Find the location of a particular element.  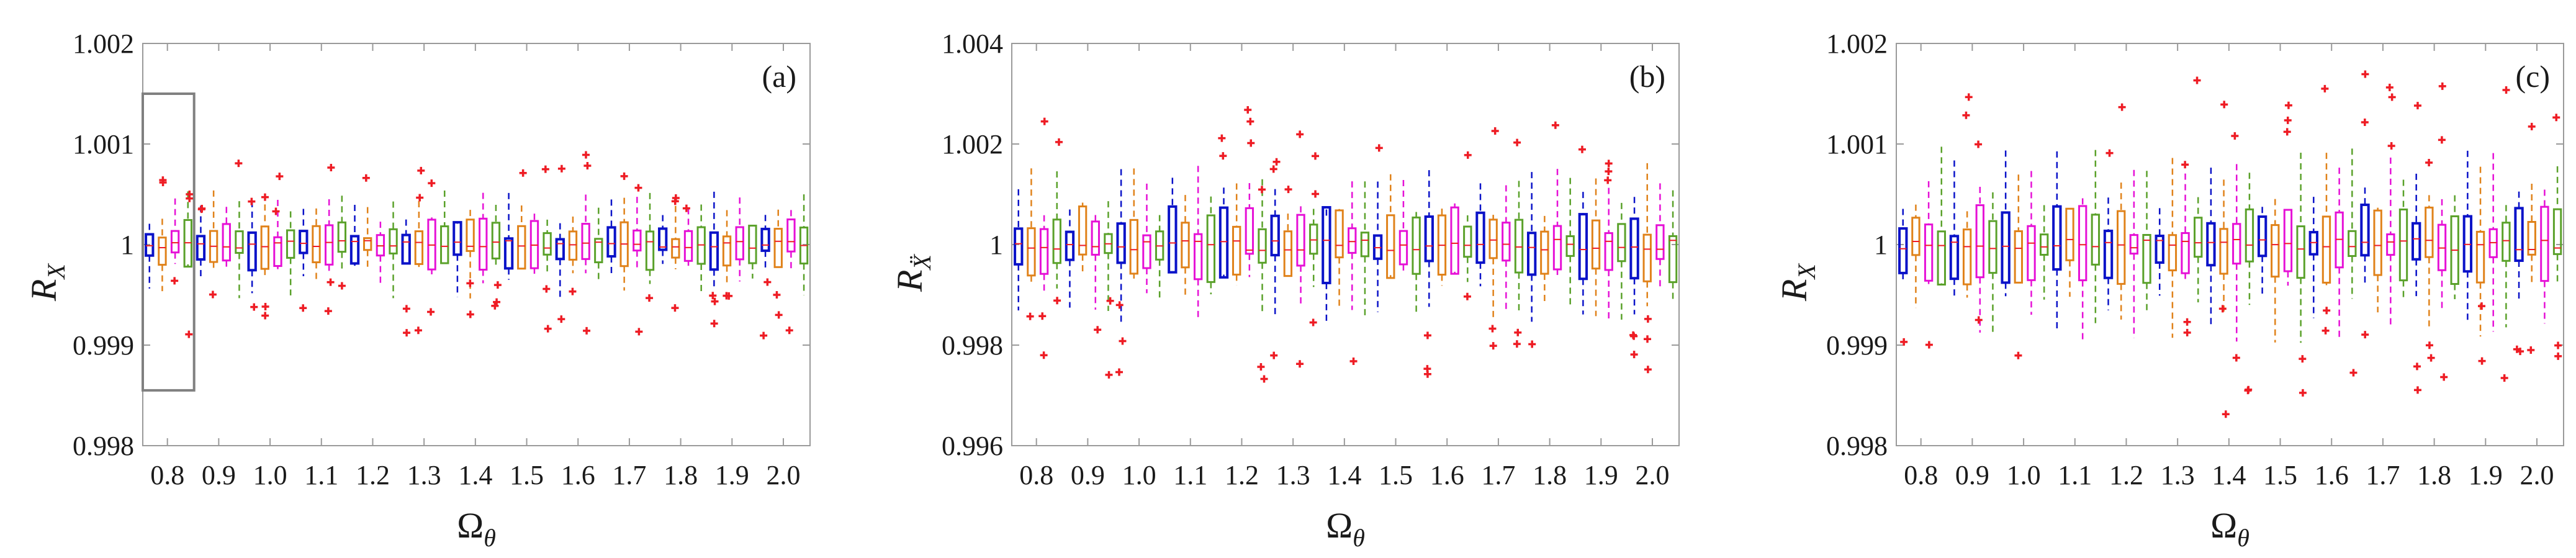

highlight-box is located at coordinates (169, 242).